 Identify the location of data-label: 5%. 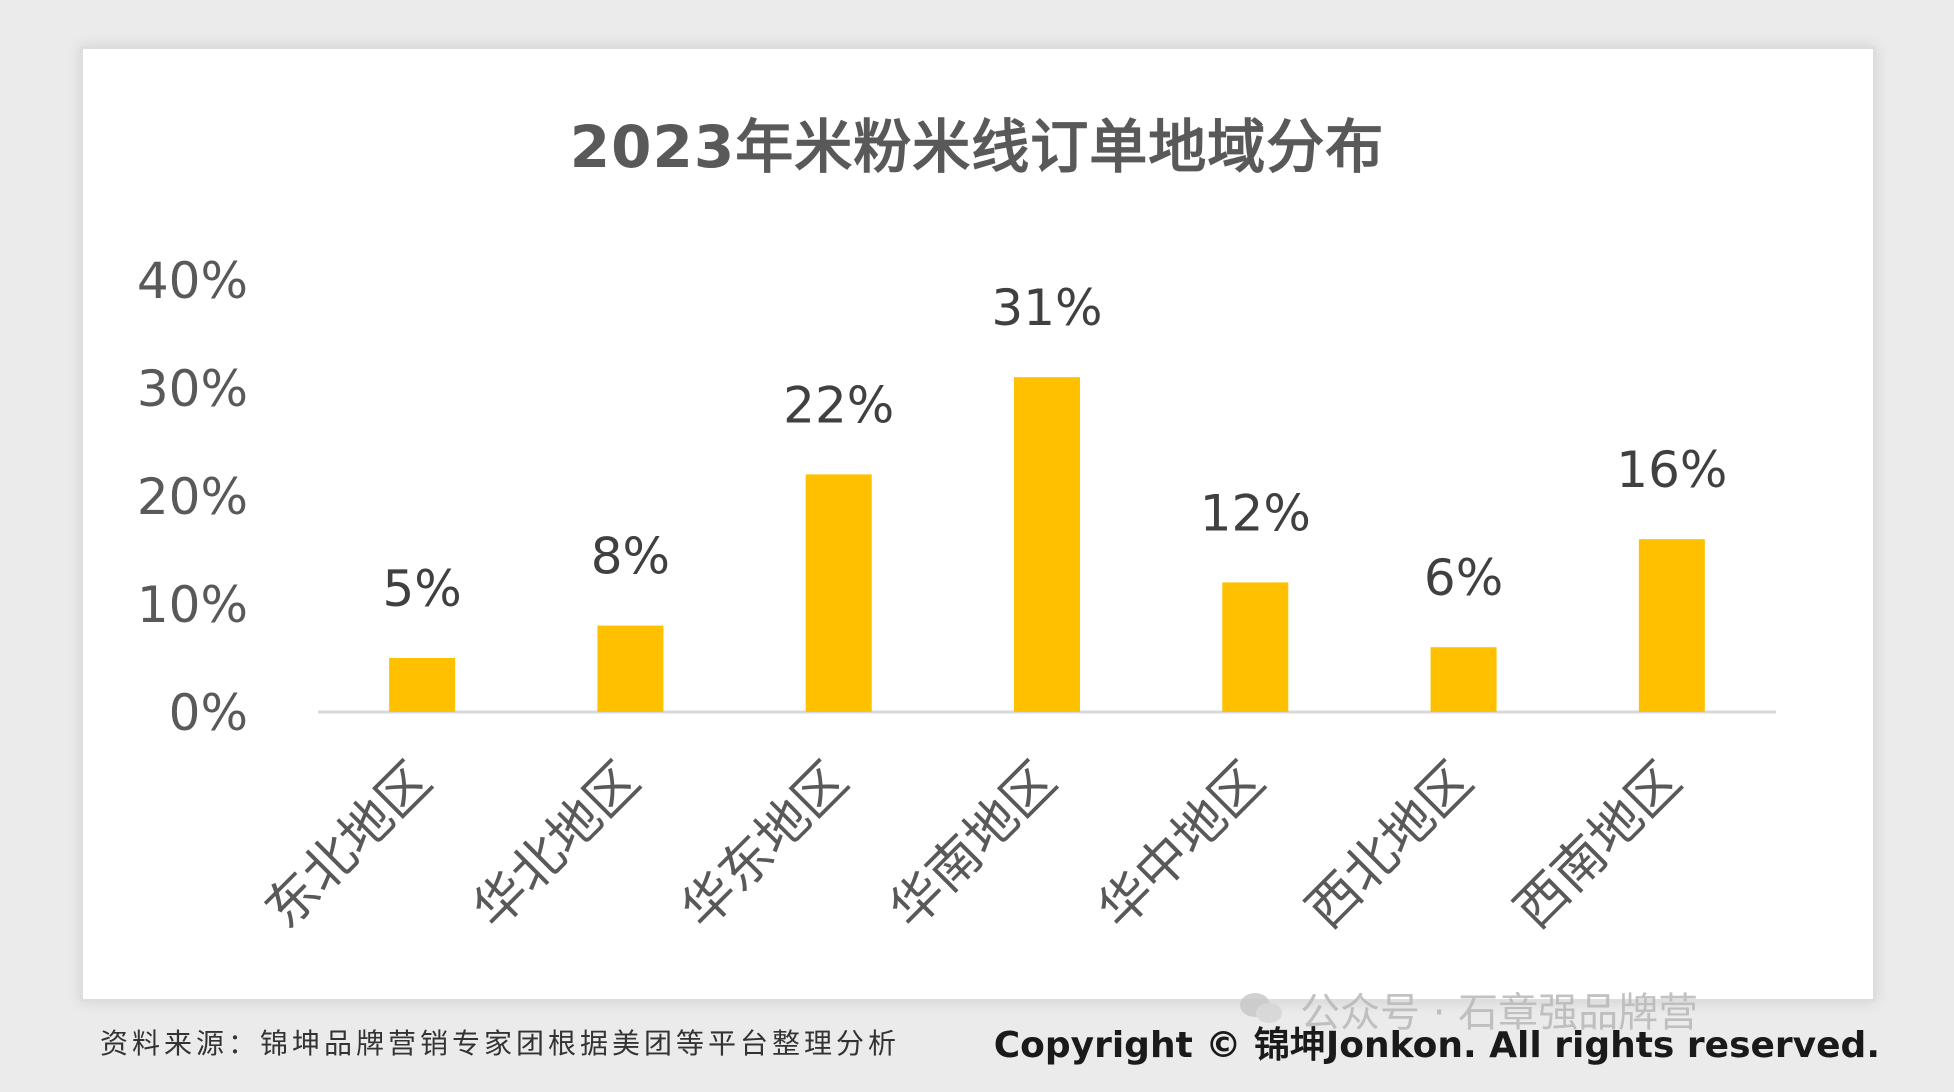
(421, 589).